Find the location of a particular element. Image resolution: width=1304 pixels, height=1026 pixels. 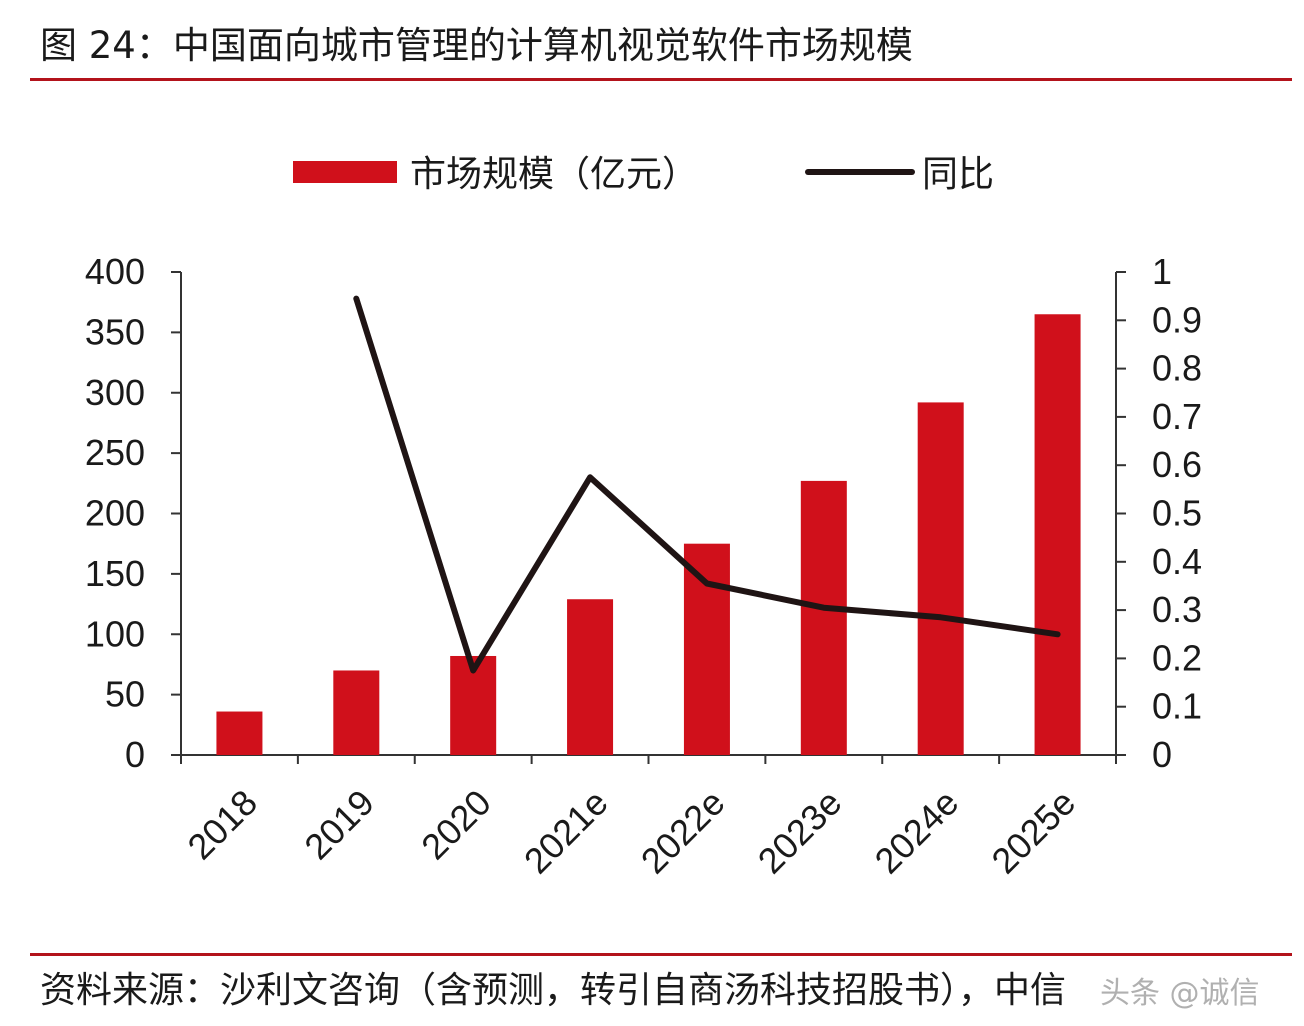

y-right-tick-label: 0.2 is located at coordinates (1177, 657).